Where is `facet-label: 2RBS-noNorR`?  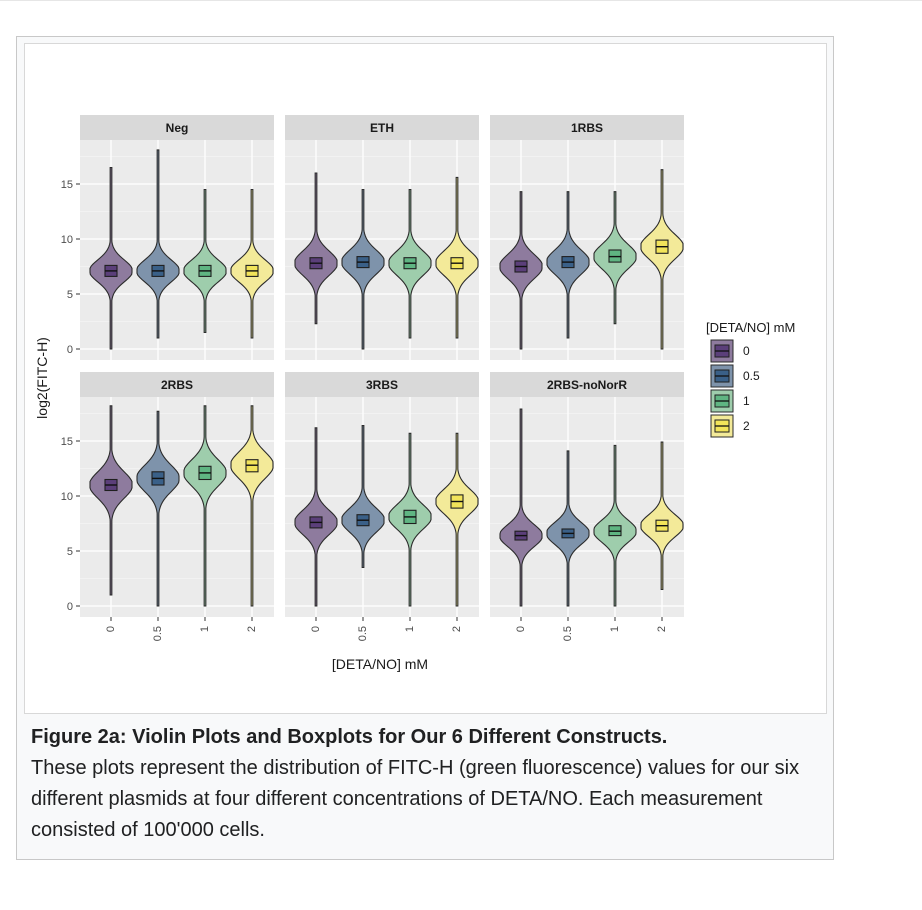
facet-label: 2RBS-noNorR is located at coordinates (587, 385).